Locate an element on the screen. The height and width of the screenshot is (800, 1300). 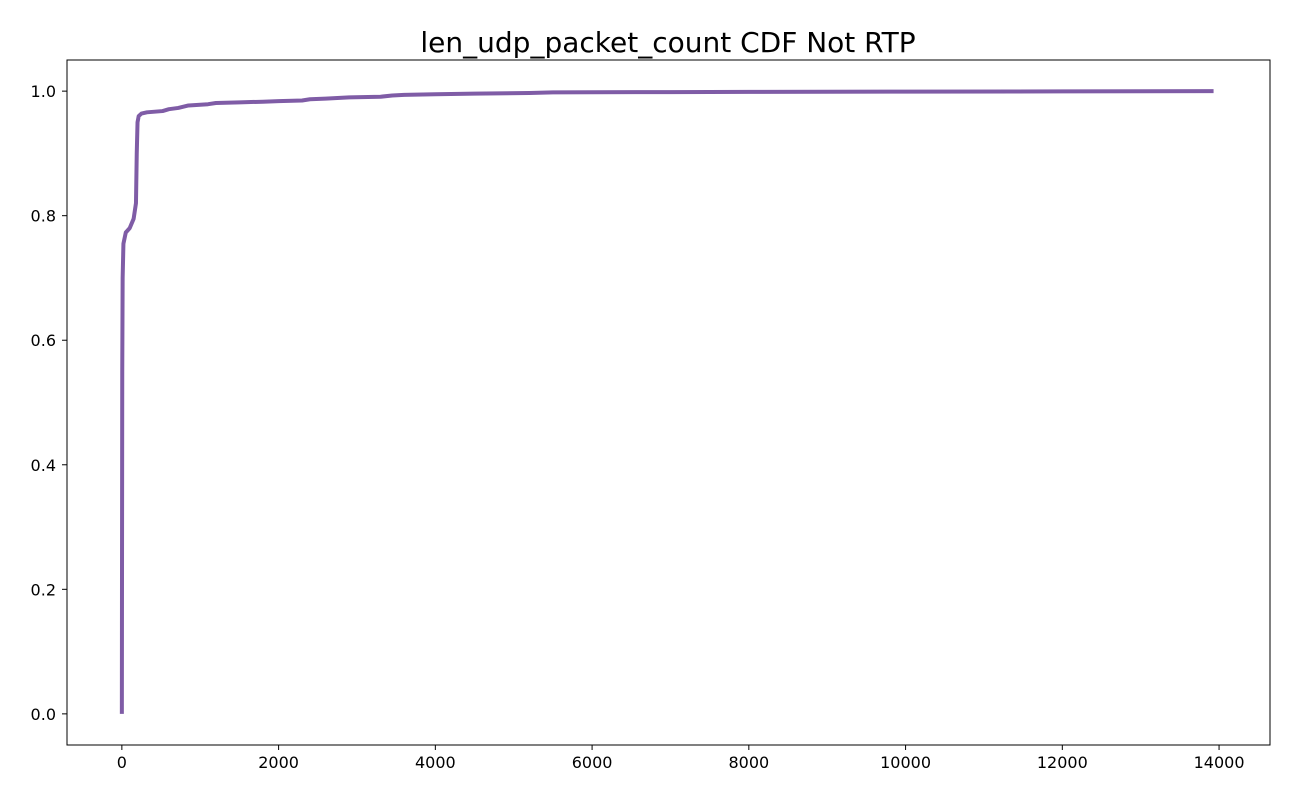
chart-title: len_udp_packet_count CDF Not RTP is located at coordinates (667, 42).